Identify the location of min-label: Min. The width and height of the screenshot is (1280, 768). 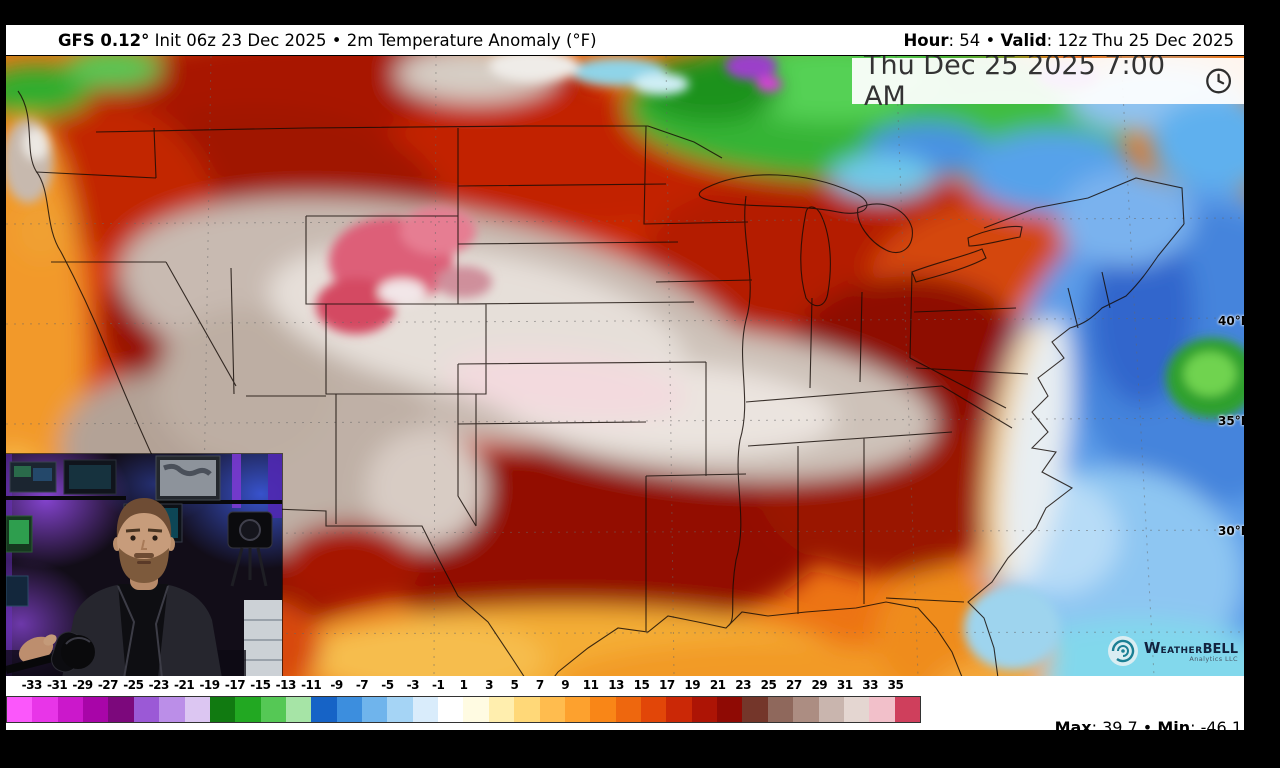
(1174, 727).